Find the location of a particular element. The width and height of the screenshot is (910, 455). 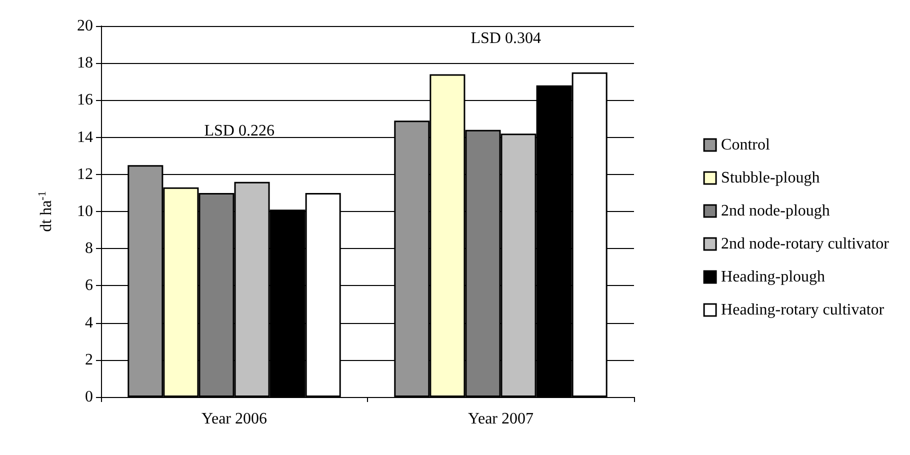

annotation: LSD 0.226 is located at coordinates (239, 131).